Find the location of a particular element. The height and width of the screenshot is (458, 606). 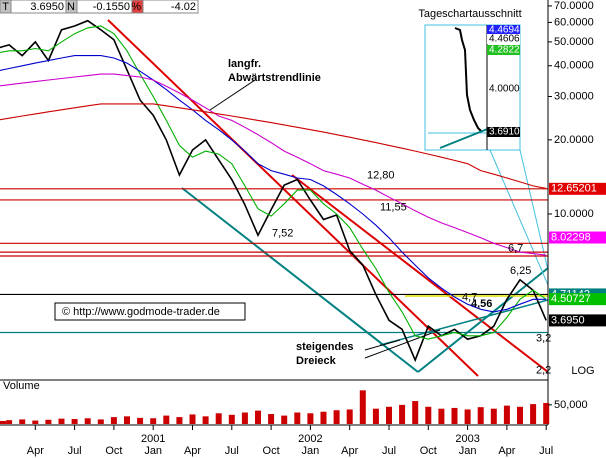

inset-label: 4.0000 is located at coordinates (504, 89).